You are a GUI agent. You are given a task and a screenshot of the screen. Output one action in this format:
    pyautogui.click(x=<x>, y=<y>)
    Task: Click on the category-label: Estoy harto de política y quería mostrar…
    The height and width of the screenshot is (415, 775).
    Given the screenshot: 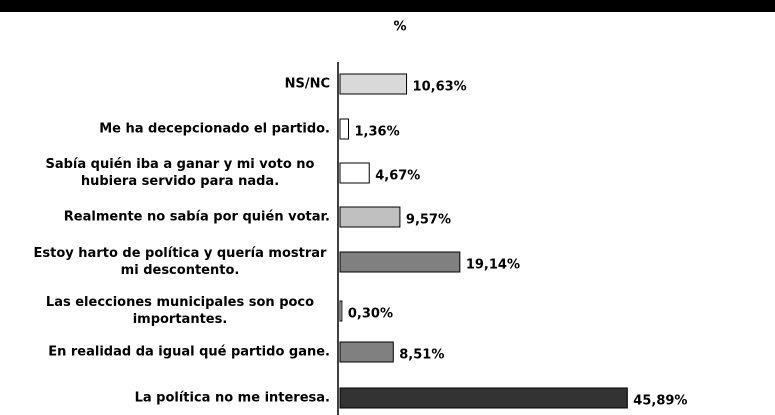 What is the action you would take?
    pyautogui.click(x=180, y=262)
    